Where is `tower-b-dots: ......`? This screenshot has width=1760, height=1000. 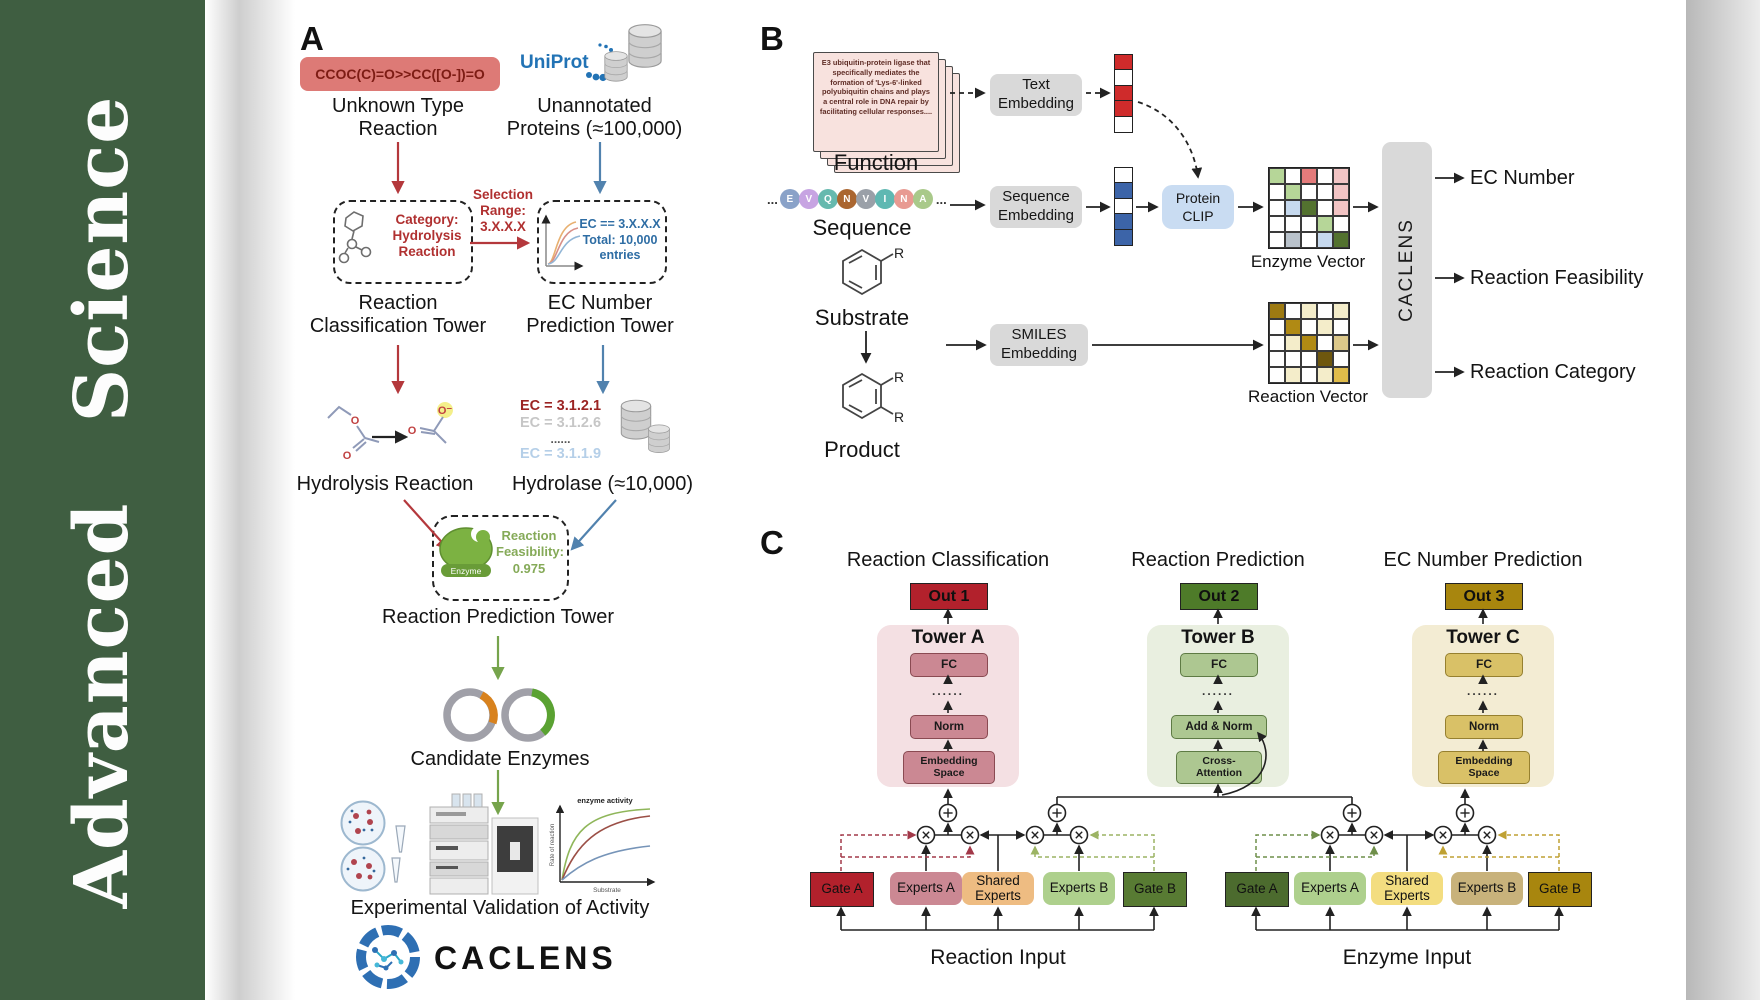 tower-b-dots: ...... is located at coordinates (1217, 691).